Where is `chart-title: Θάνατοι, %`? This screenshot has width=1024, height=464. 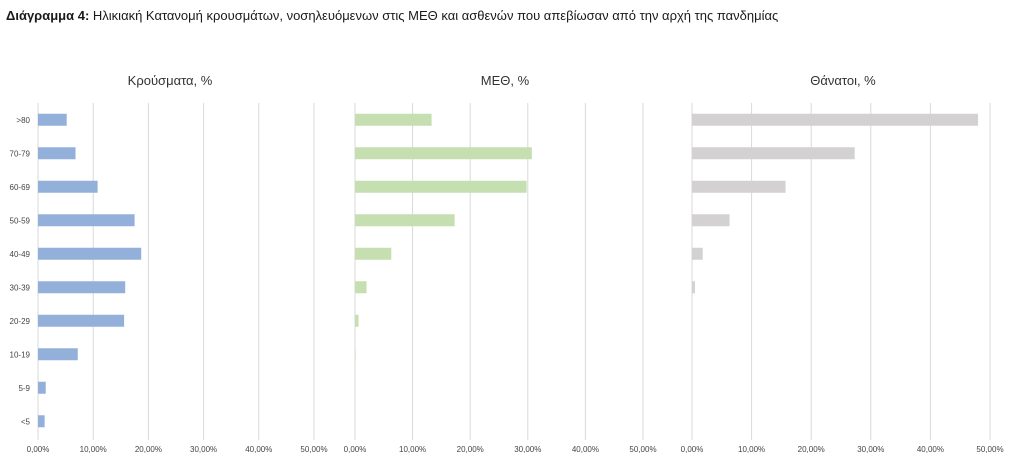 chart-title: Θάνατοι, % is located at coordinates (843, 80).